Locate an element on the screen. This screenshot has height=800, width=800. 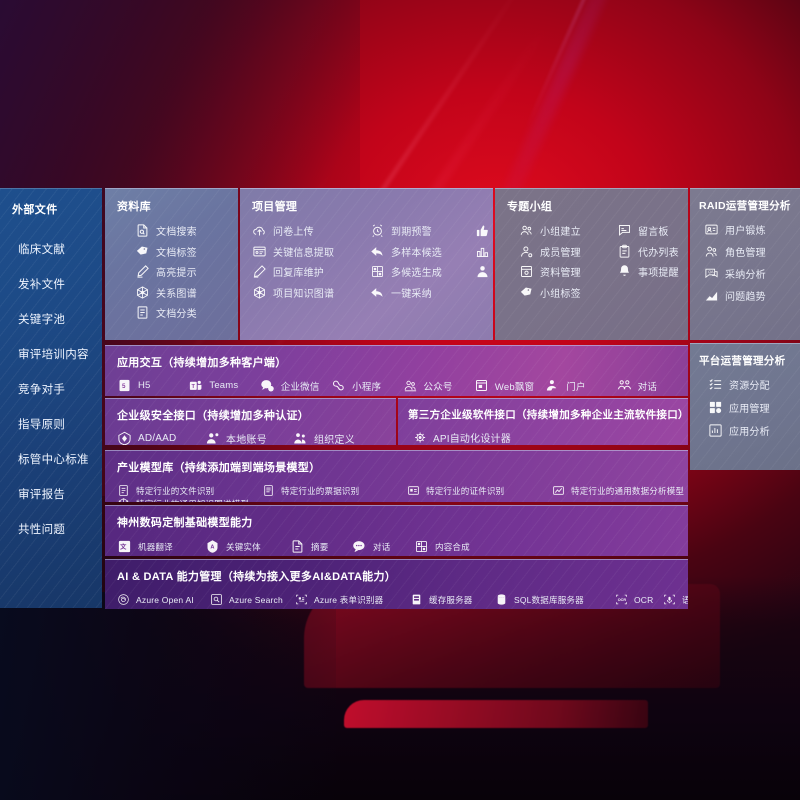
aidata-item-form-recognizer: Azure 表单识别器 is located at coordinates (352, 599).